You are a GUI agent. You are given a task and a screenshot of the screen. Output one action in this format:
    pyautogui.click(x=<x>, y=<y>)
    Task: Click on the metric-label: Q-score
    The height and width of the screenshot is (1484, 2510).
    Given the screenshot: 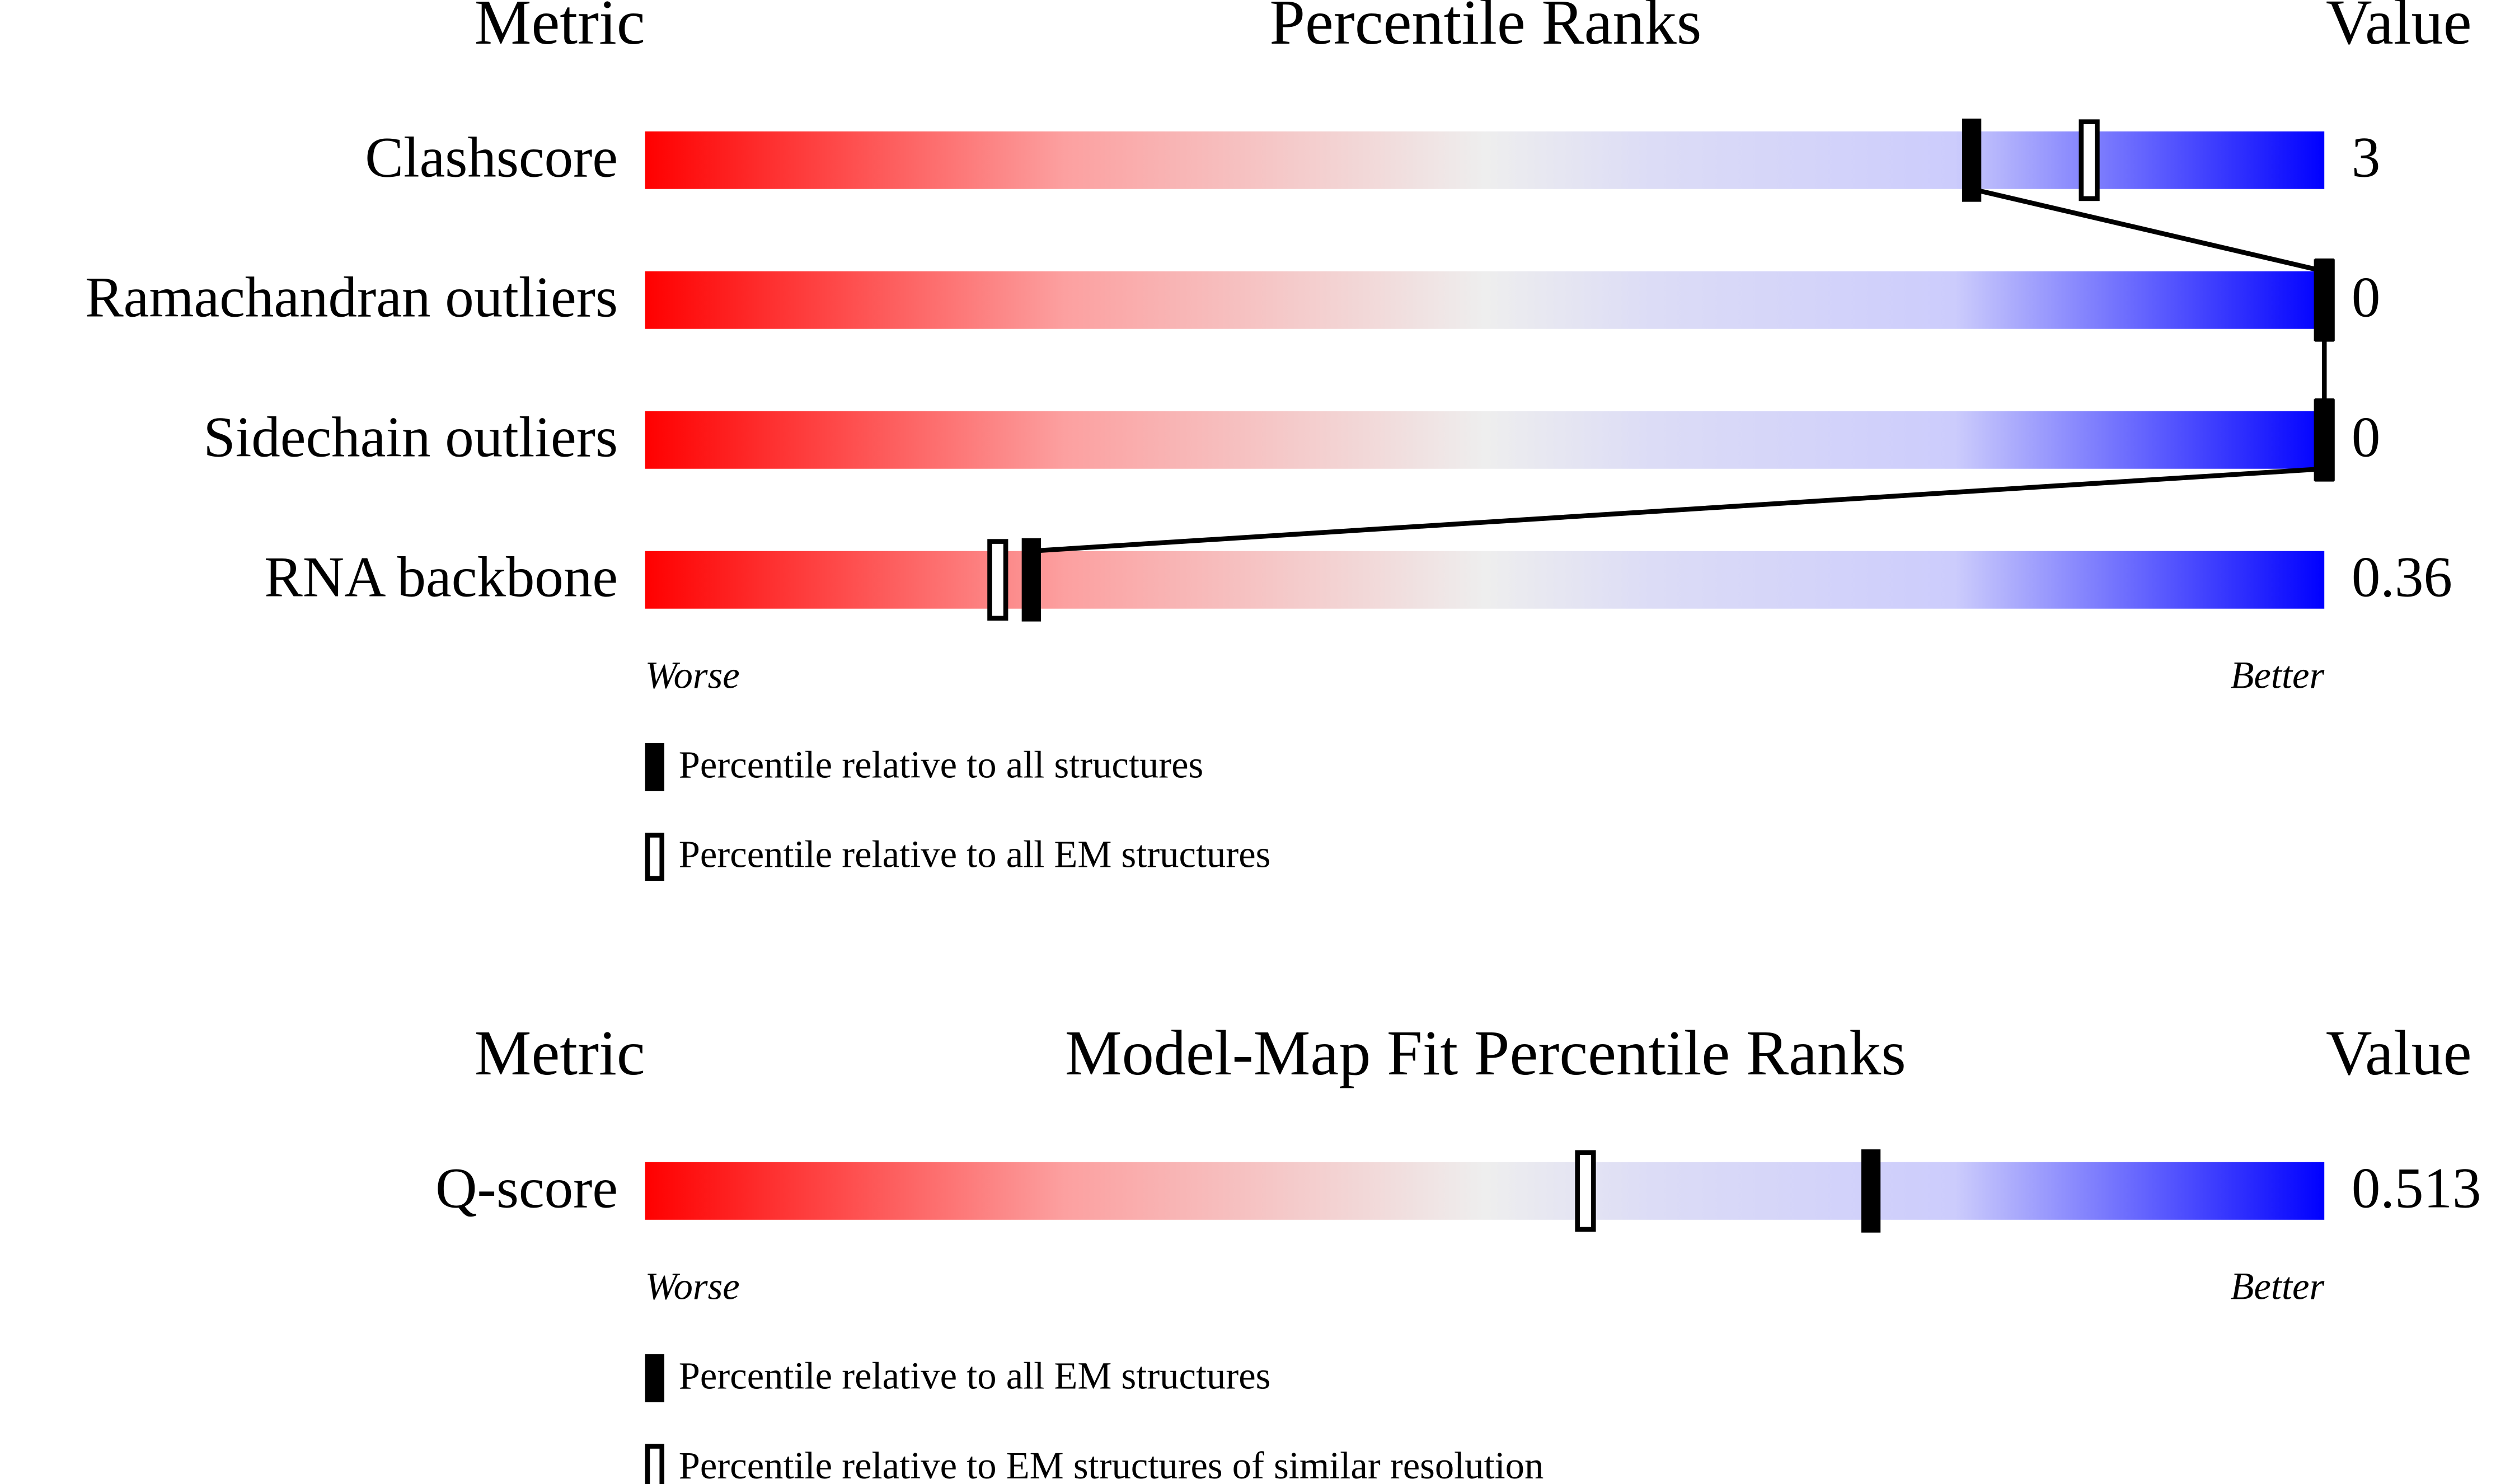 What is the action you would take?
    pyautogui.click(x=526, y=1188)
    